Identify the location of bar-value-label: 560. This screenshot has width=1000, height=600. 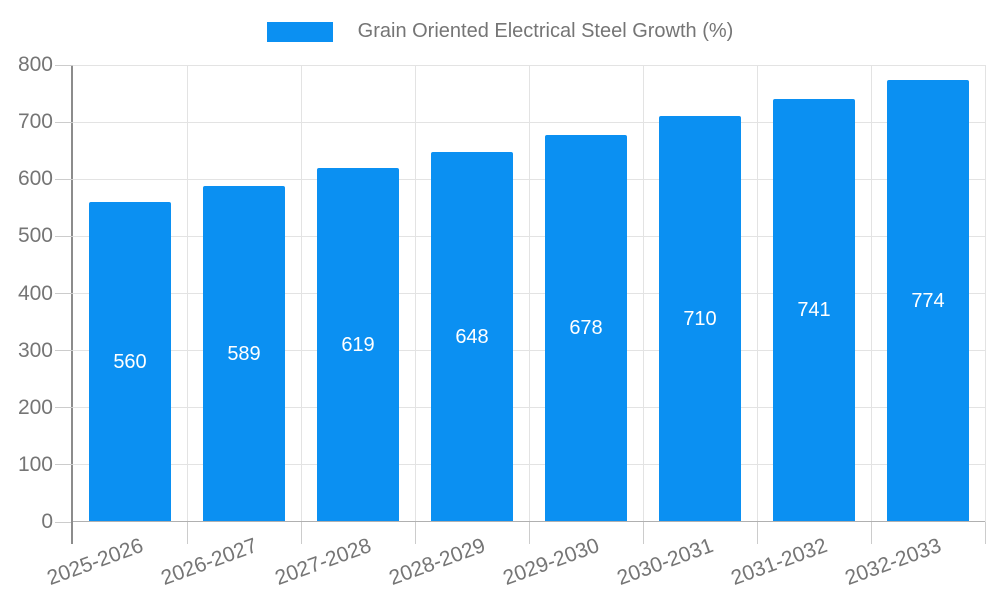
(130, 362).